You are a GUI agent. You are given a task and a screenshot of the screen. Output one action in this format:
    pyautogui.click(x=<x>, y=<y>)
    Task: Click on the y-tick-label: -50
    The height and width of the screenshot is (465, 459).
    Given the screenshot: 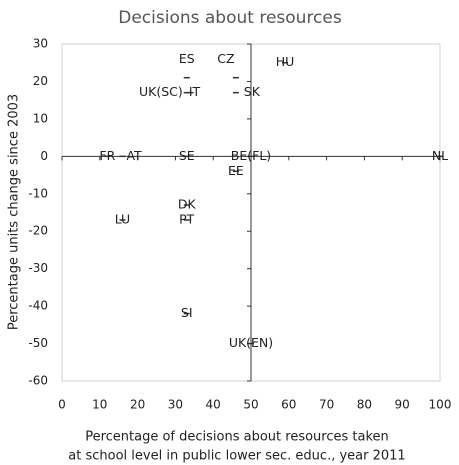 What is the action you would take?
    pyautogui.click(x=38, y=343)
    